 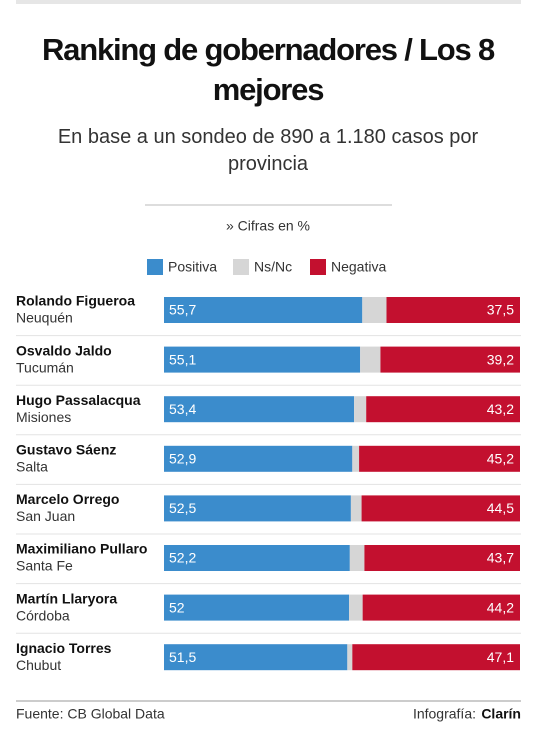 What do you see at coordinates (44, 318) in the screenshot?
I see `row-province: Neuquén` at bounding box center [44, 318].